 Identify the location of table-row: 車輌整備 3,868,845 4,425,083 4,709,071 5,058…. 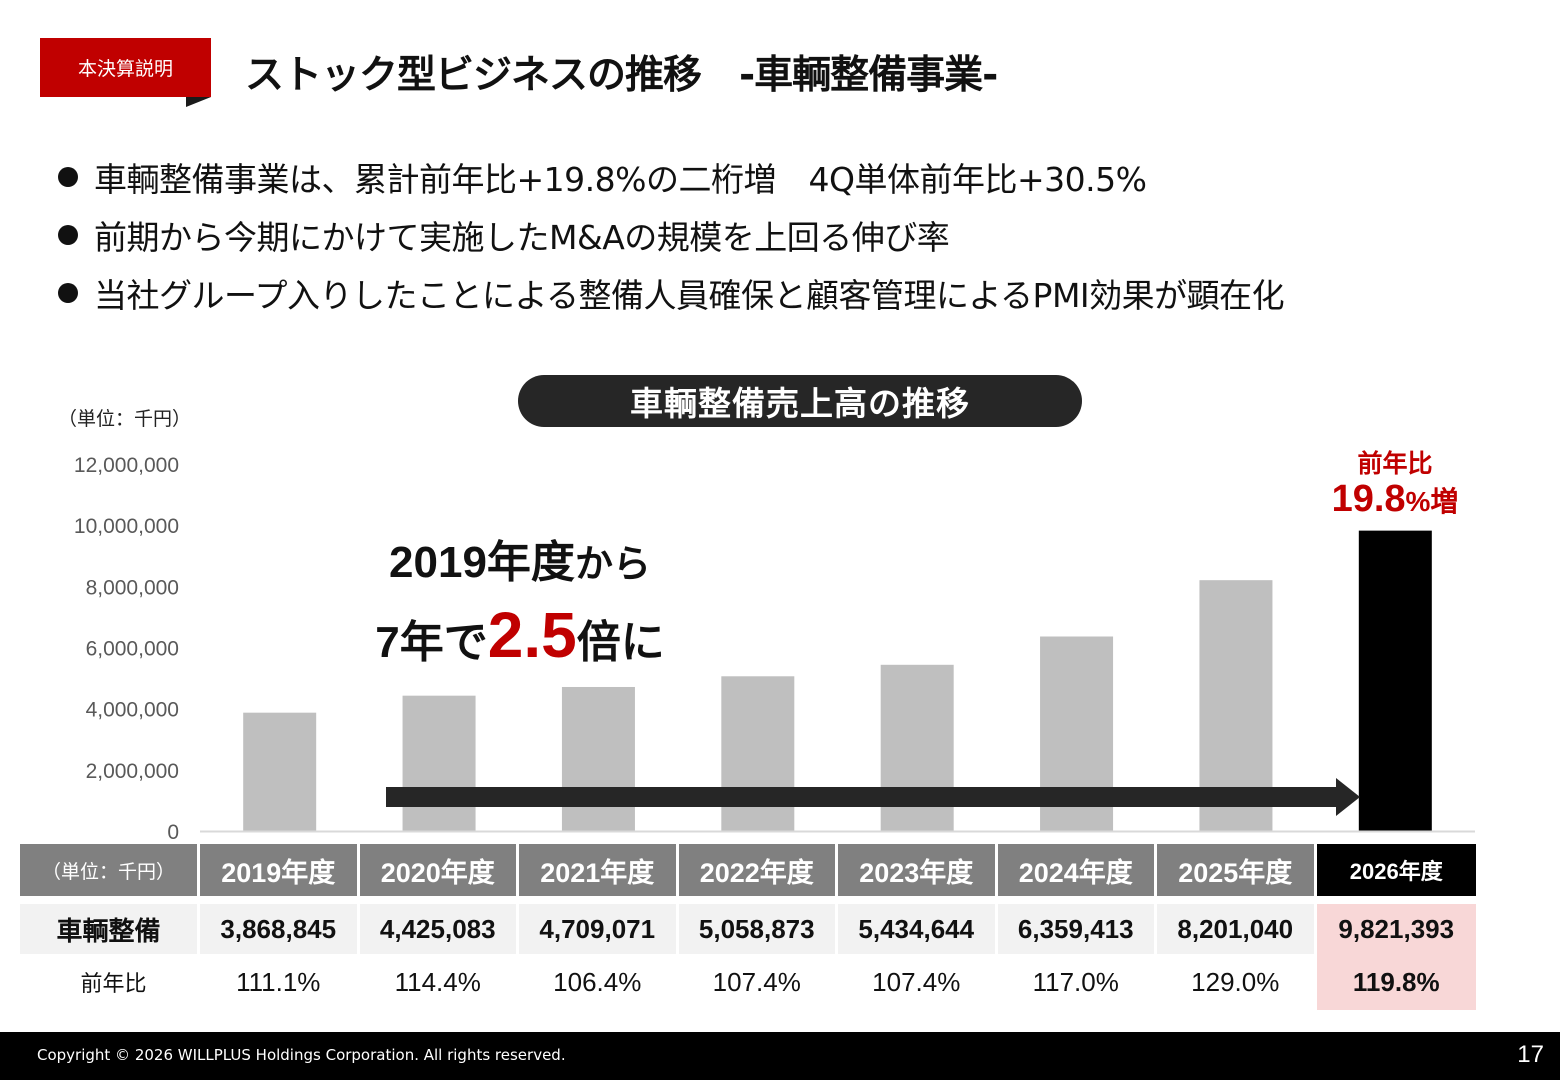
(748, 929).